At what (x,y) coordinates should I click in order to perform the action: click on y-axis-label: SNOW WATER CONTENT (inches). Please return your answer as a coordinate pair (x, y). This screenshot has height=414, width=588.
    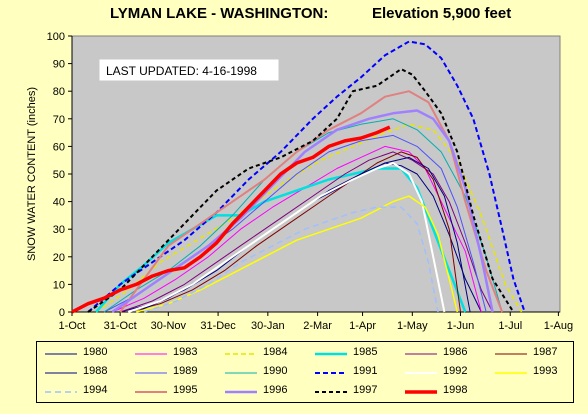
    Looking at the image, I should click on (32, 174).